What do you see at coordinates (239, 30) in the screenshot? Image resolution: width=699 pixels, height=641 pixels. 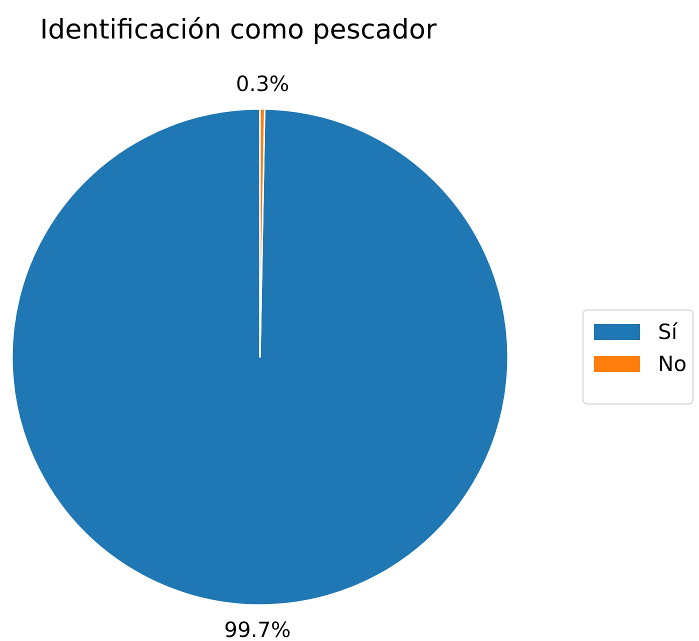 I see `chart-title: Identificación como pescador` at bounding box center [239, 30].